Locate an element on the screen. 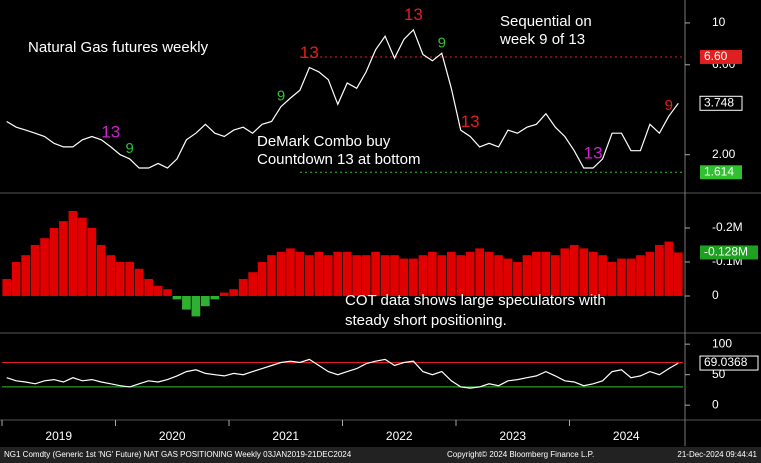 Image resolution: width=761 pixels, height=463 pixels. last-value-label: 69.0368 is located at coordinates (726, 362).